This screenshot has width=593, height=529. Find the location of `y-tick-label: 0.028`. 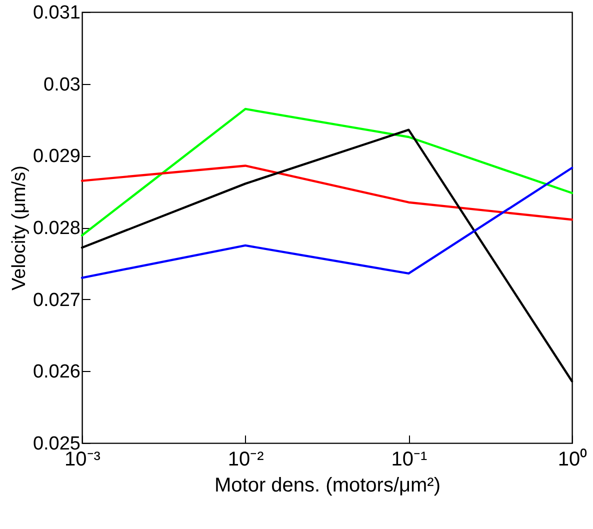

y-tick-label: 0.028 is located at coordinates (56, 228).